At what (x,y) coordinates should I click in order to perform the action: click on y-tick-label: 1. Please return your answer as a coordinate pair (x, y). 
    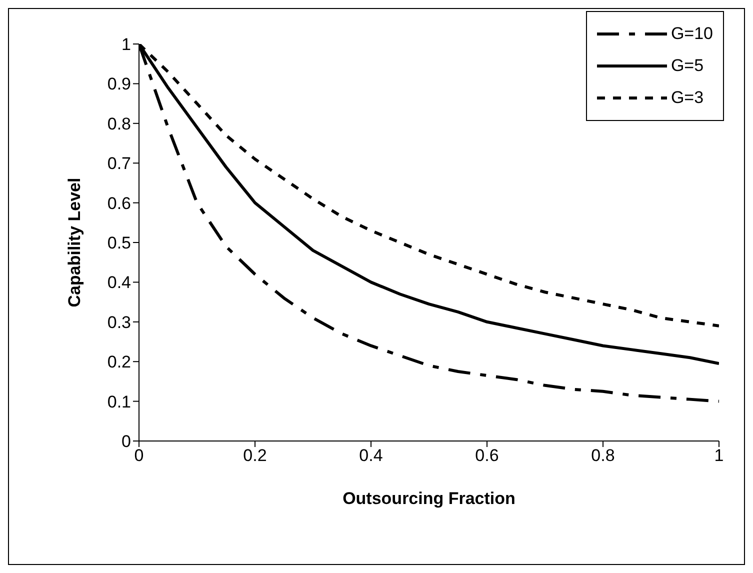
    Looking at the image, I should click on (126, 44).